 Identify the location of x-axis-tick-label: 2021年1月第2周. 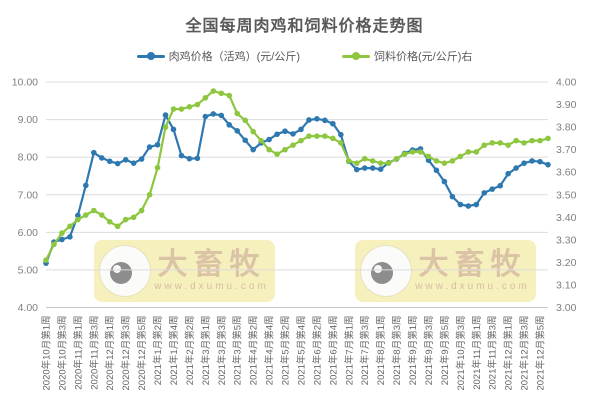
(158, 351).